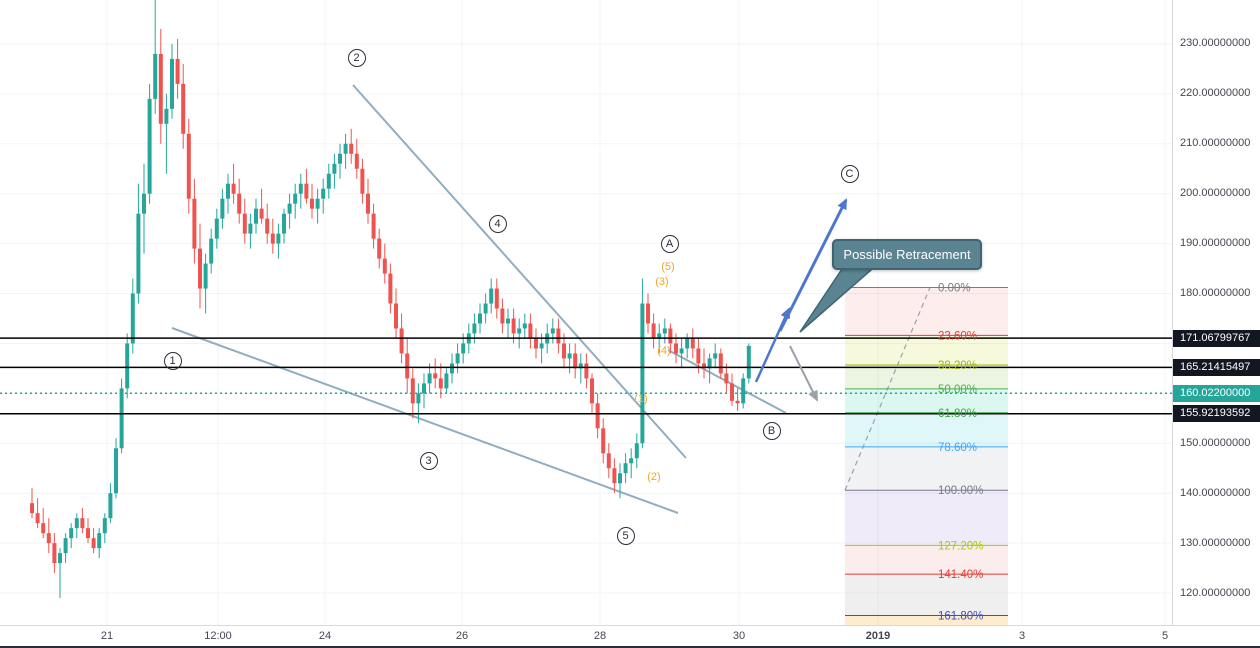 The height and width of the screenshot is (648, 1260). I want to click on price-tick-label: 230.00000000, so click(1215, 43).